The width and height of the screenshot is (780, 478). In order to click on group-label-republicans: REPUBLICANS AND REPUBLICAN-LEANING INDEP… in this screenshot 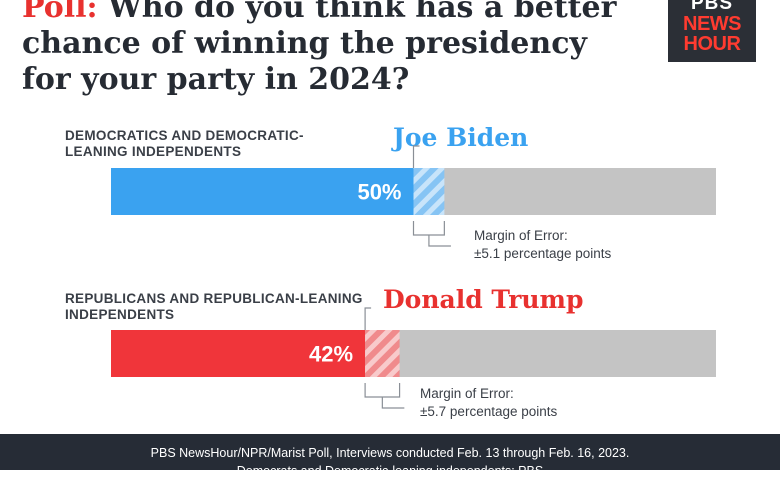, I will do `click(214, 306)`.